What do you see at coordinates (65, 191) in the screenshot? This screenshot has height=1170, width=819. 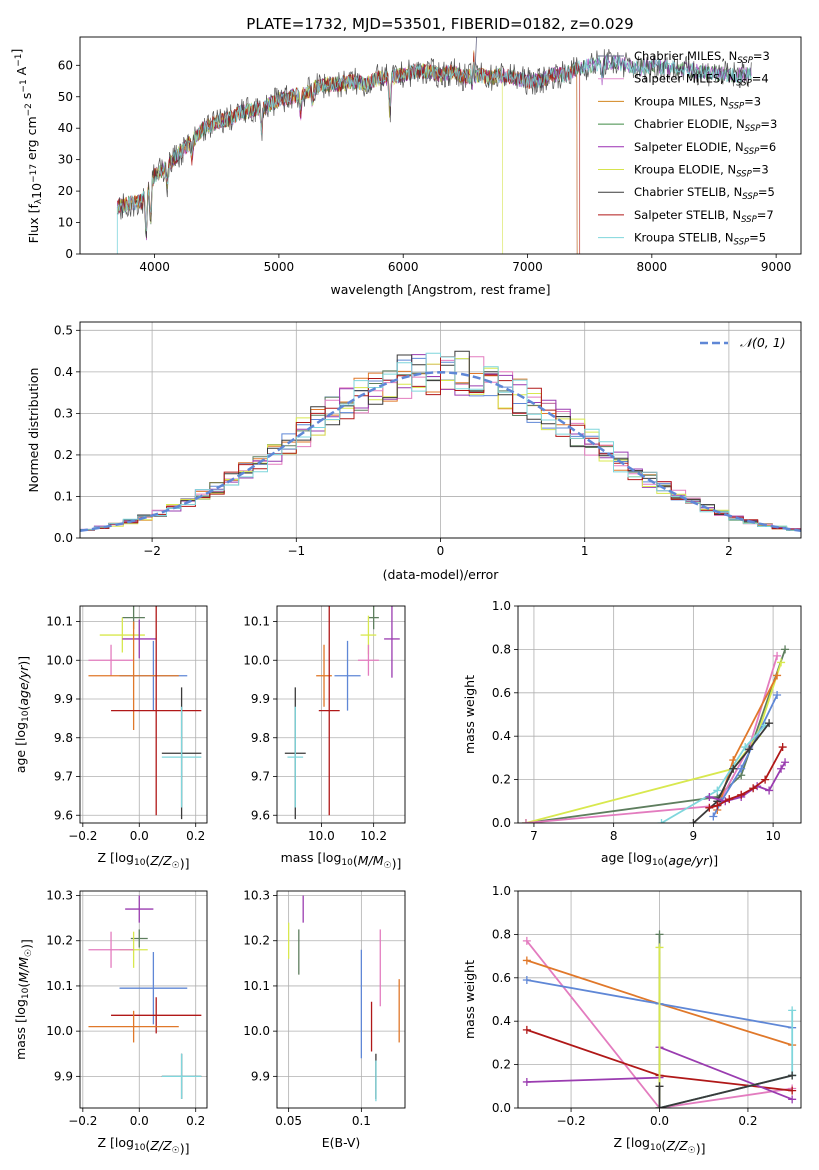 I see `y-tick-label: 20` at bounding box center [65, 191].